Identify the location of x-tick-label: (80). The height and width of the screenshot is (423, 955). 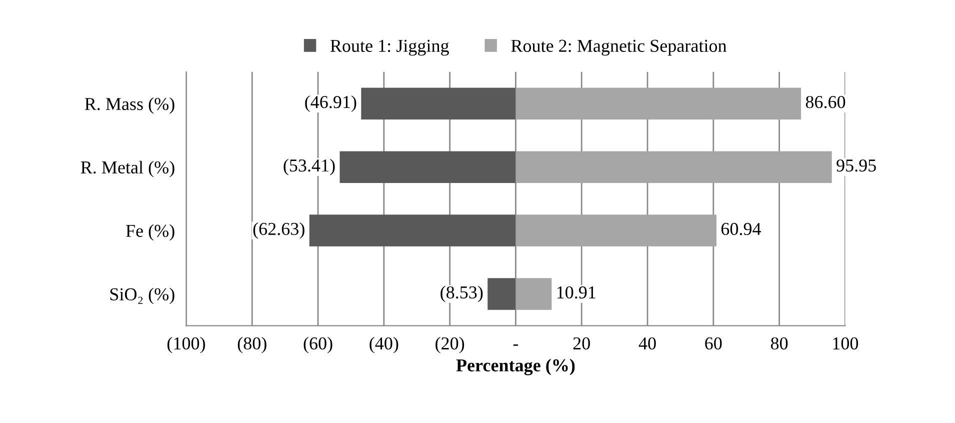
(252, 345).